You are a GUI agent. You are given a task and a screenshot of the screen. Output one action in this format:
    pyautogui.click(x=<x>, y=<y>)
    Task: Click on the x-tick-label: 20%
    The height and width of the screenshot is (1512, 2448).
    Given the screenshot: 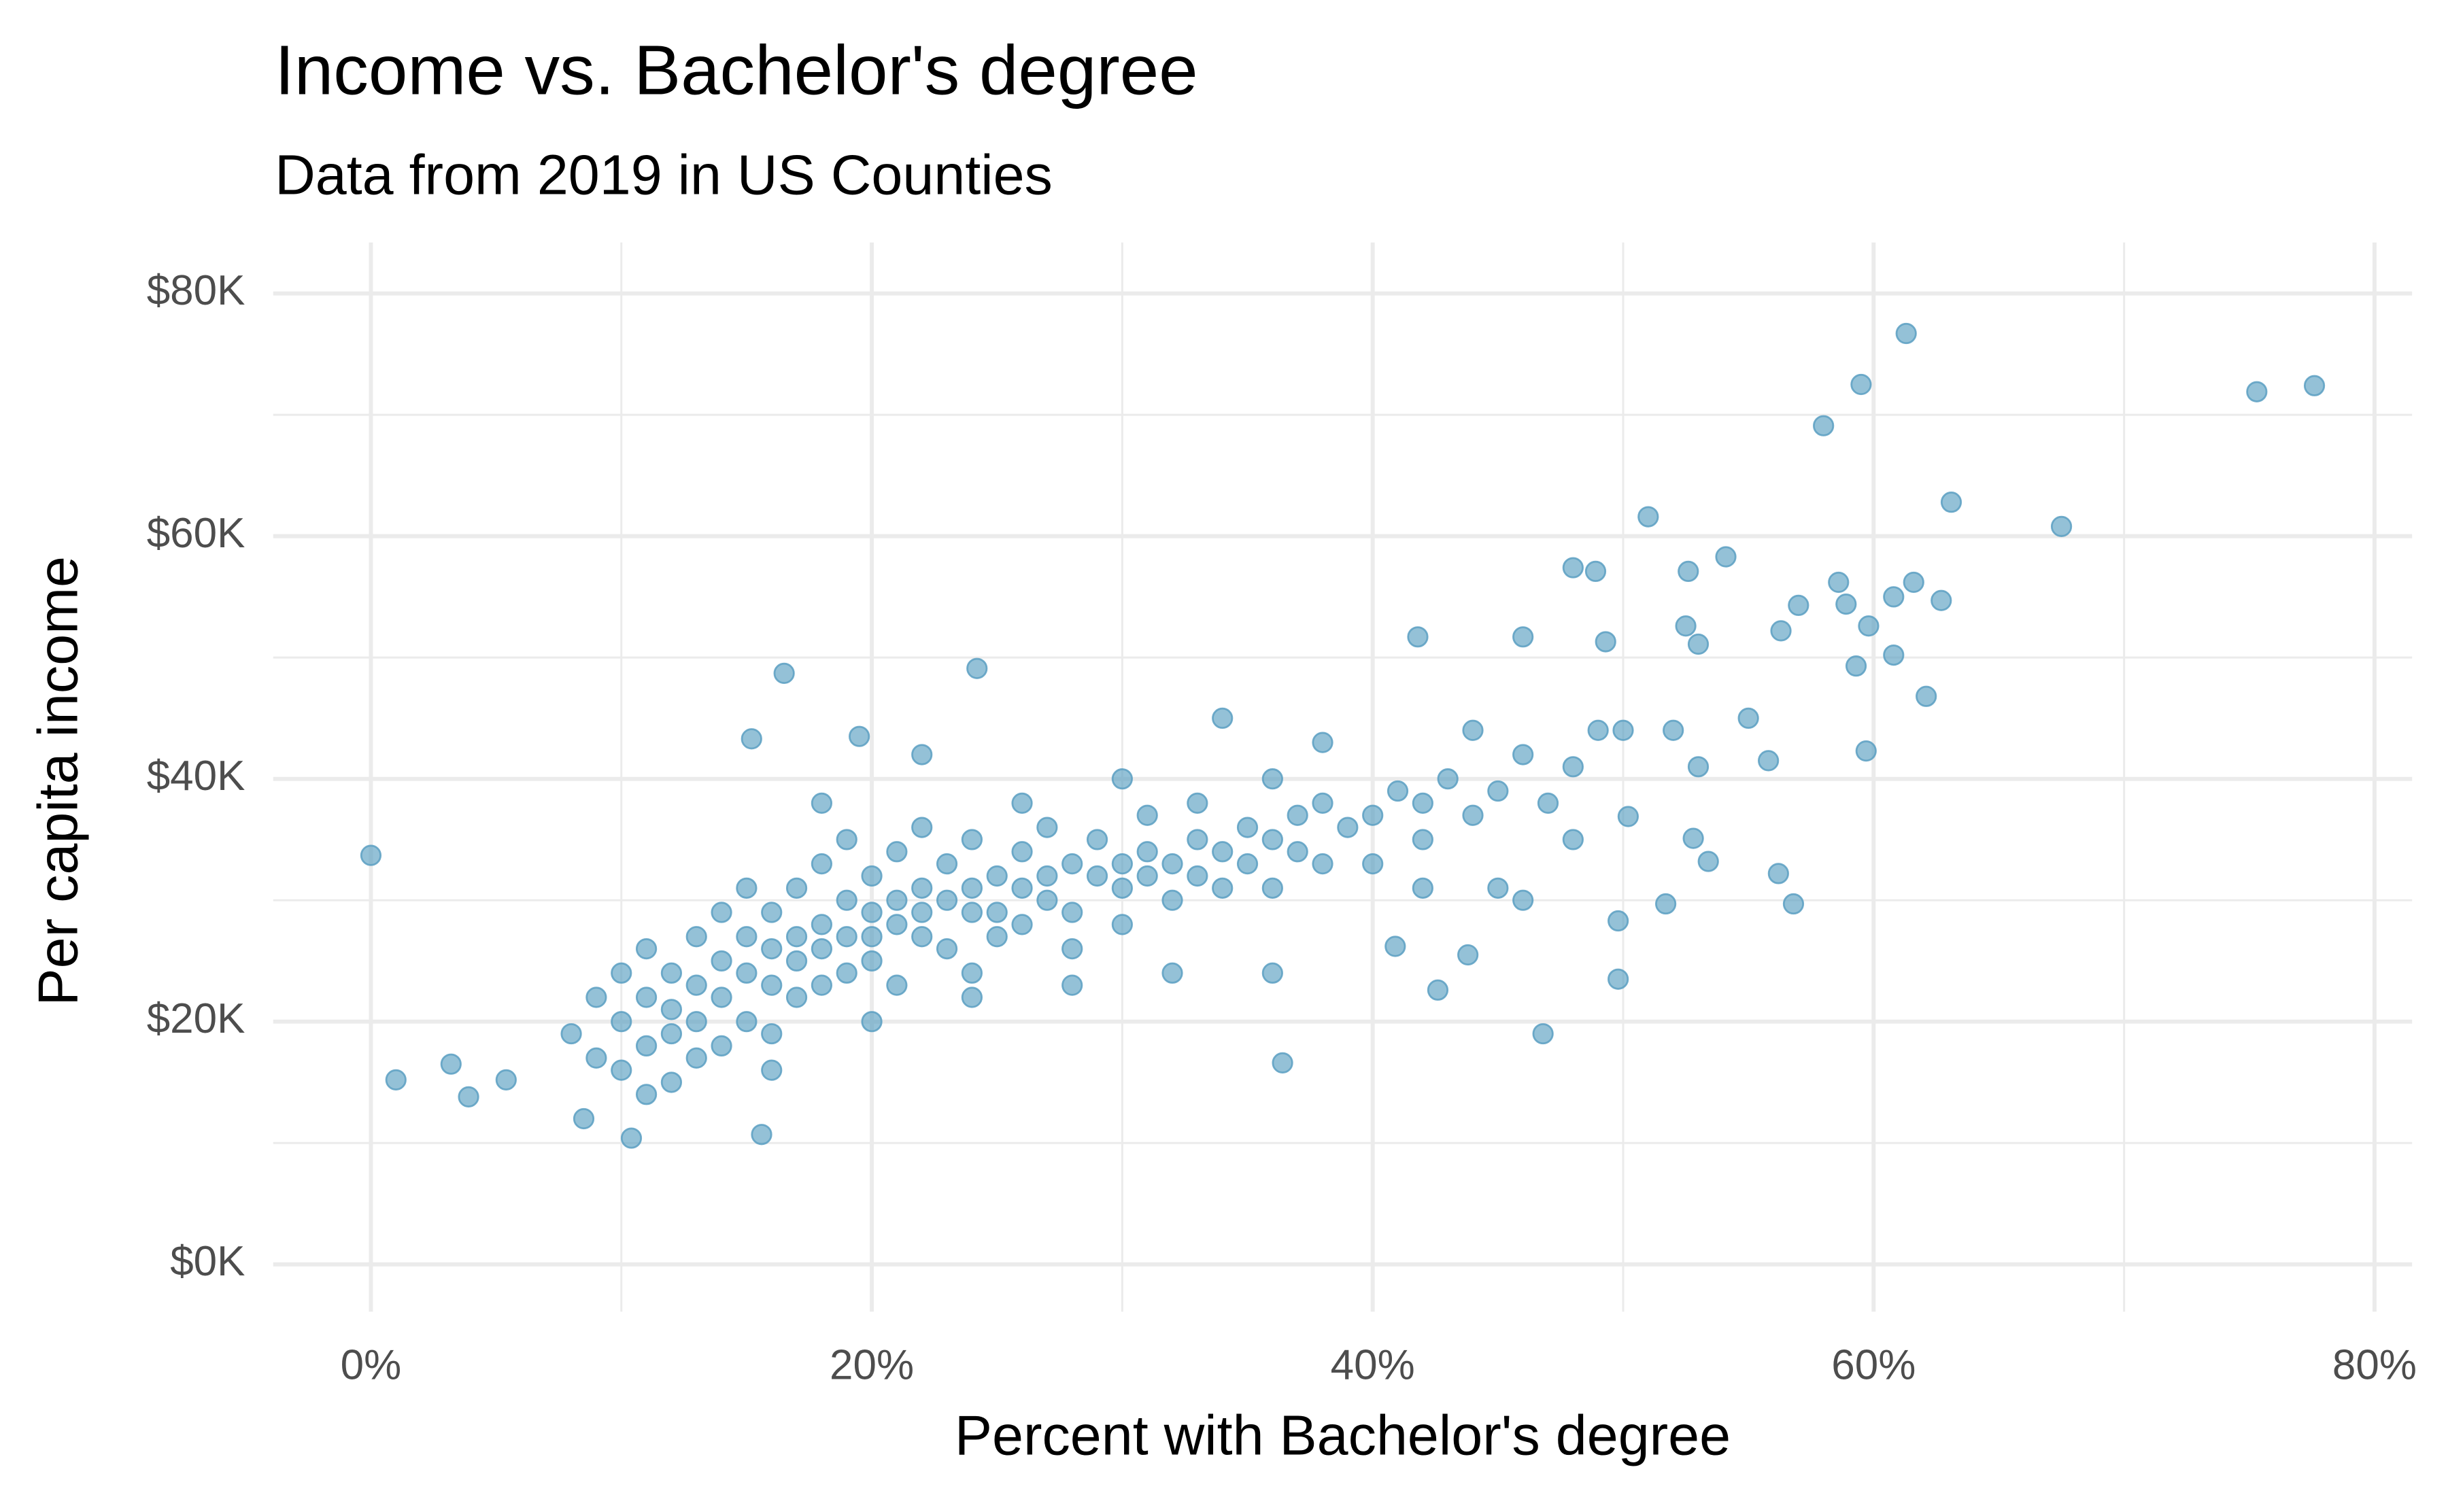 What is the action you would take?
    pyautogui.click(x=872, y=1364)
    